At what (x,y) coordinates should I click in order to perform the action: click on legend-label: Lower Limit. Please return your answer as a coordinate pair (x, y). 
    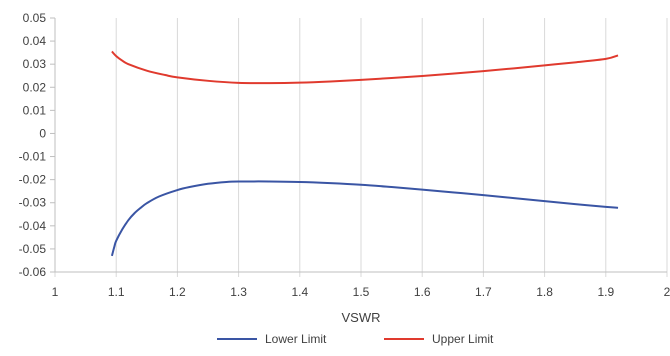
    Looking at the image, I should click on (296, 339).